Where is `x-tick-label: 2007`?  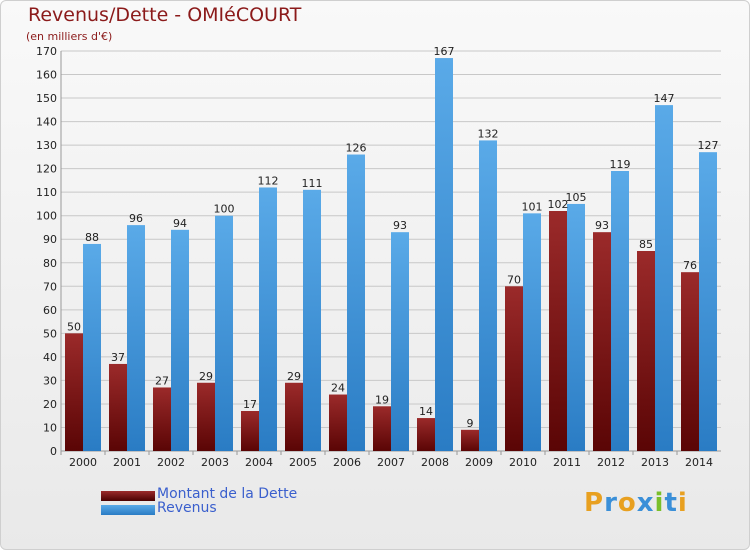
x-tick-label: 2007 is located at coordinates (391, 462).